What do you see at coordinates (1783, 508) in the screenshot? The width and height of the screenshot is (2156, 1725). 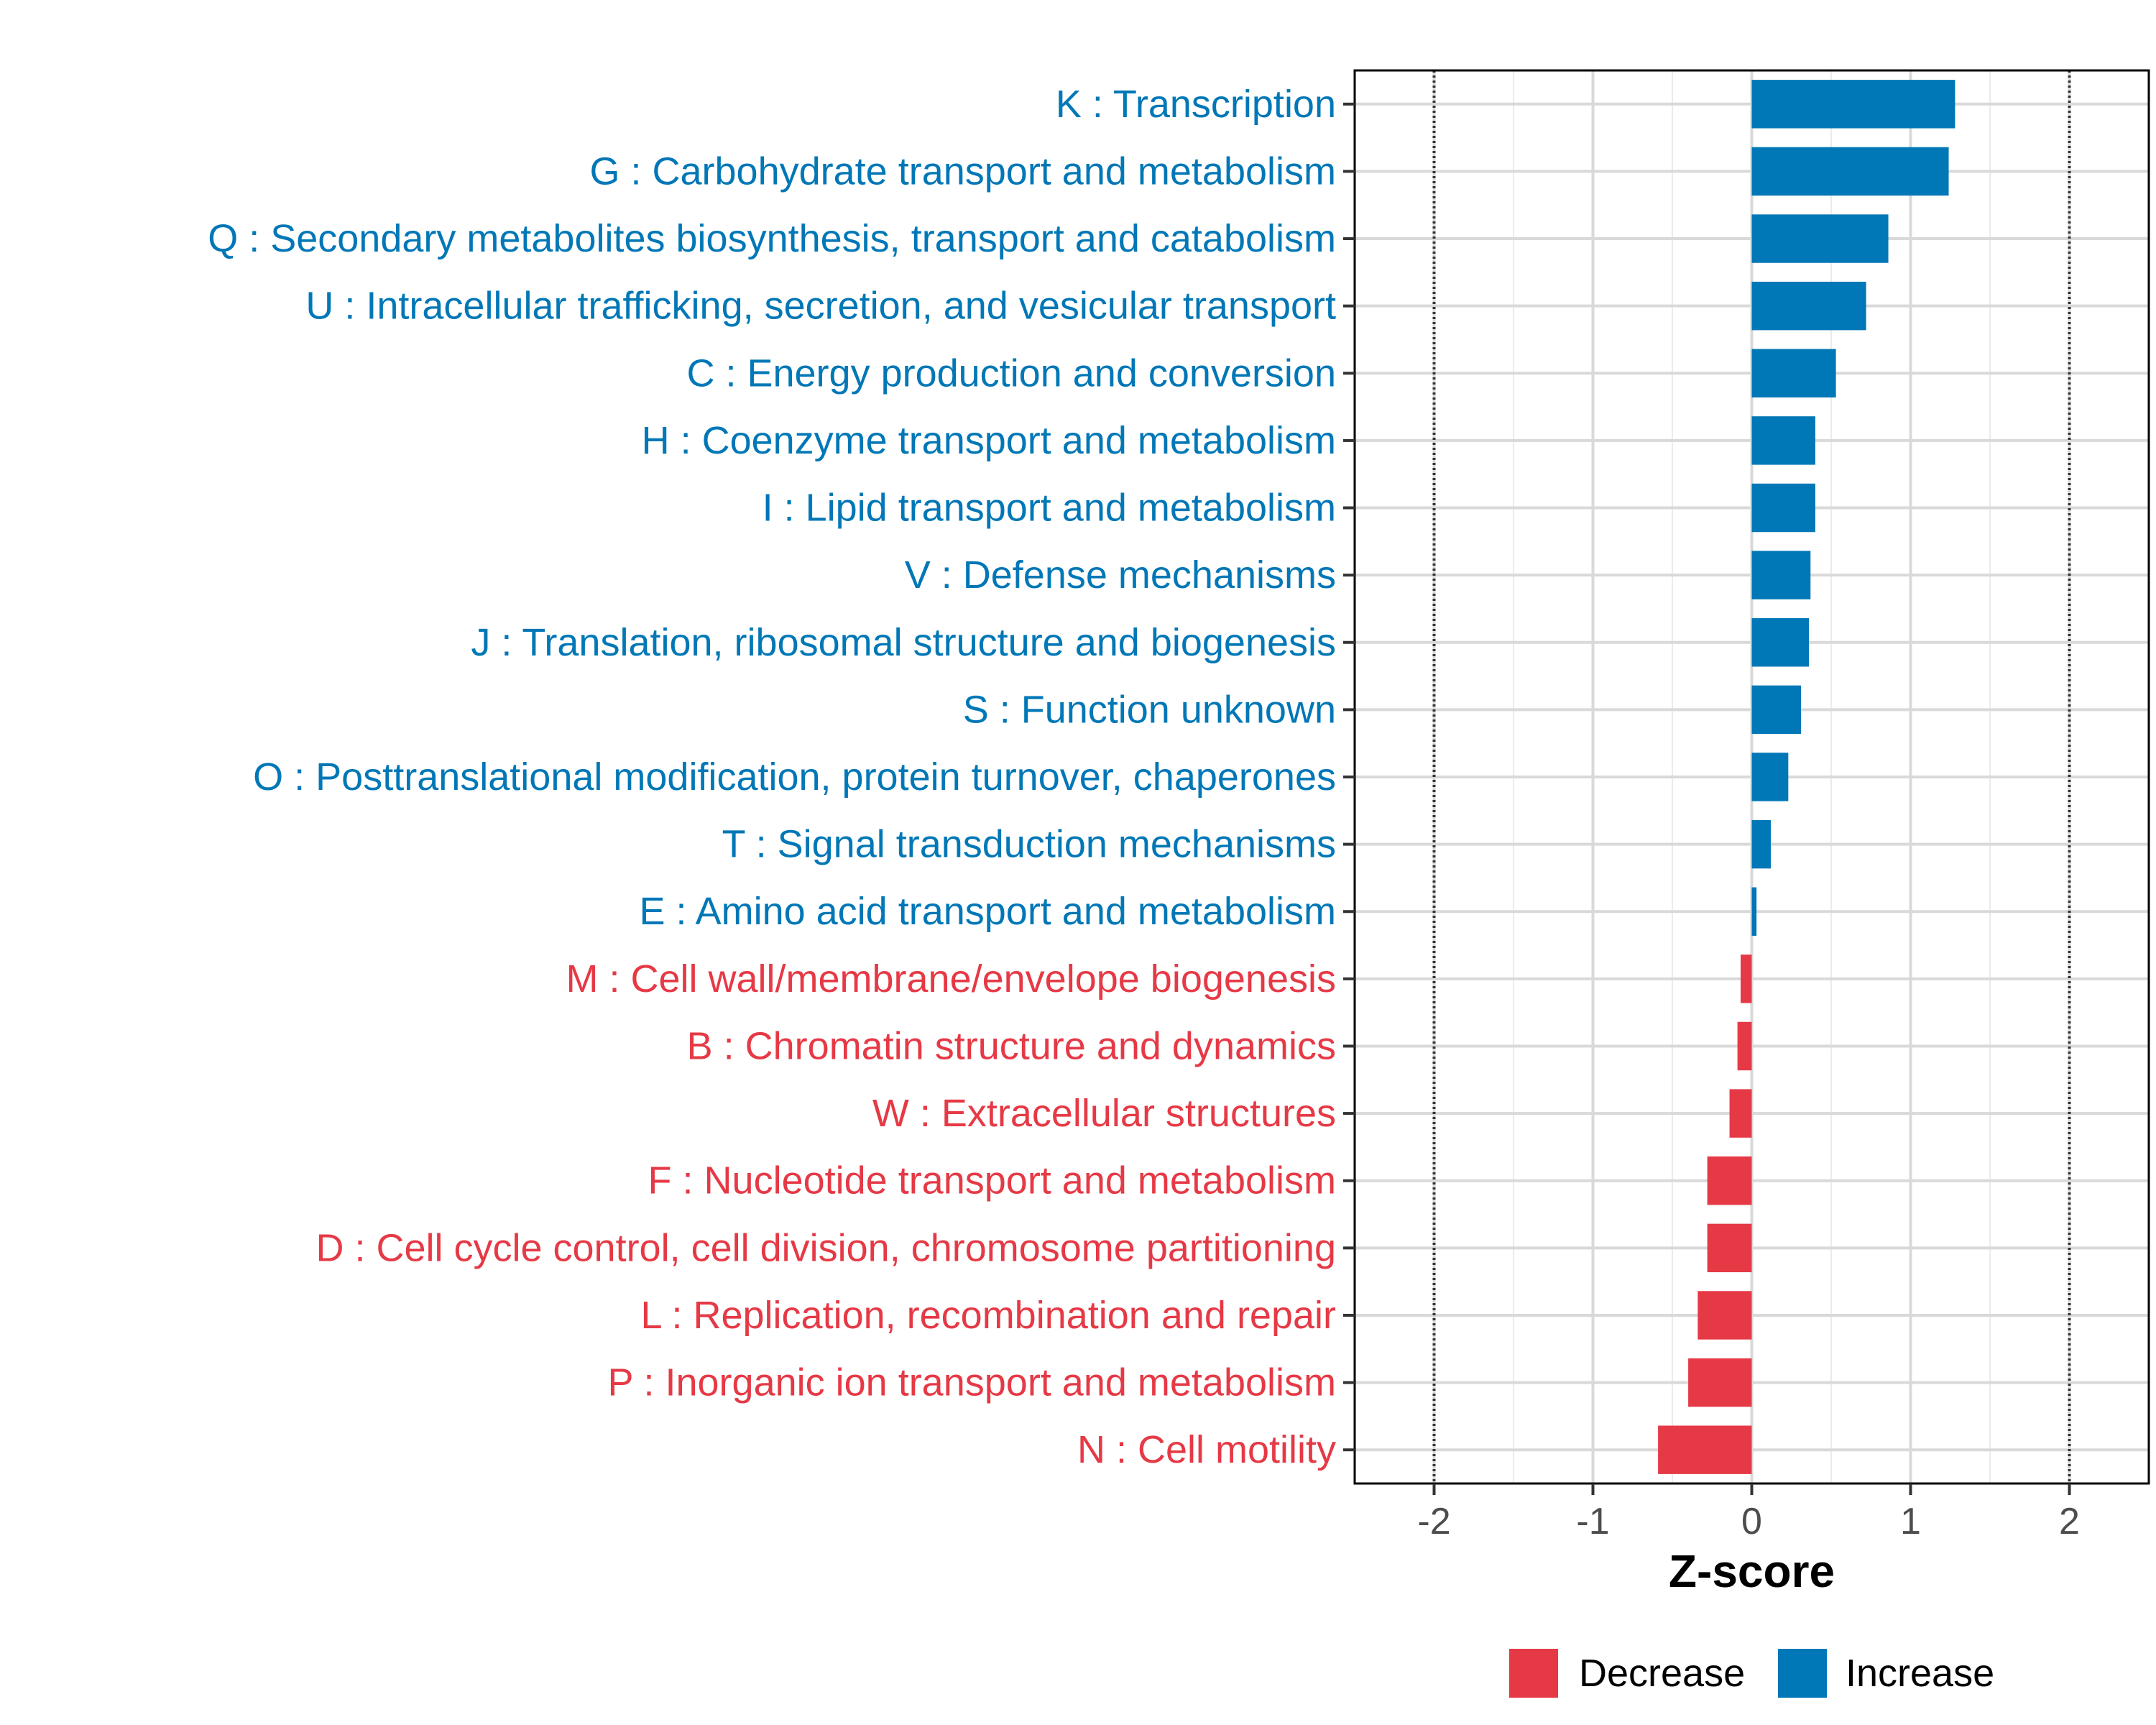 I see `bar-i` at bounding box center [1783, 508].